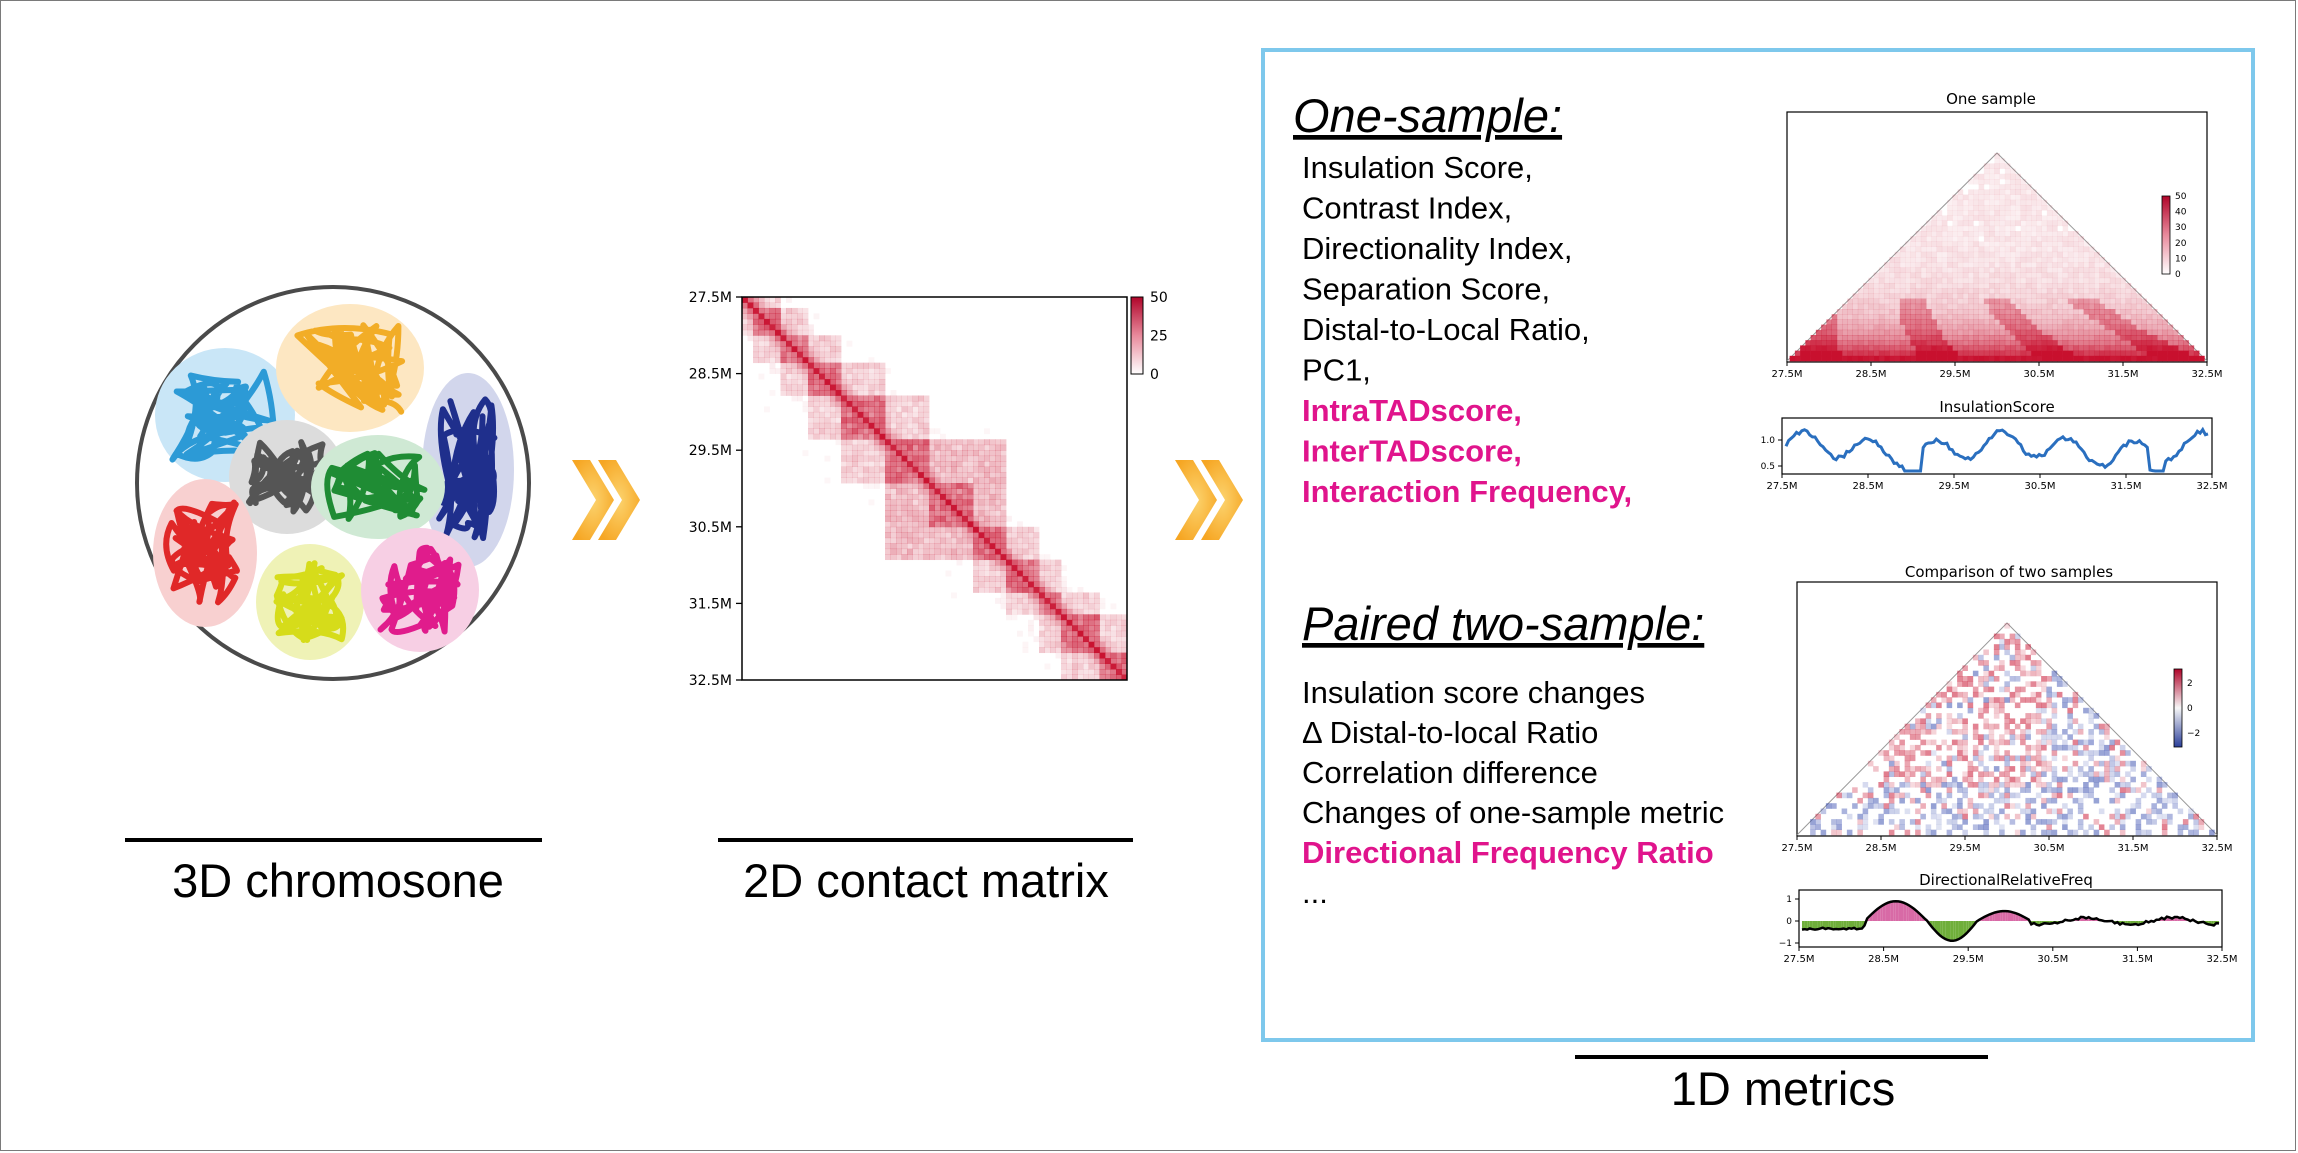 Image resolution: width=2298 pixels, height=1153 pixels. What do you see at coordinates (1467, 491) in the screenshot?
I see `one-sample-metric: Interaction Frequency,` at bounding box center [1467, 491].